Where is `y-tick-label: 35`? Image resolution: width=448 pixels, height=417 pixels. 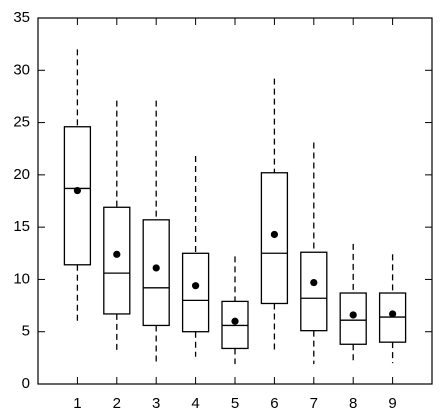 y-tick-label: 35 is located at coordinates (21, 17).